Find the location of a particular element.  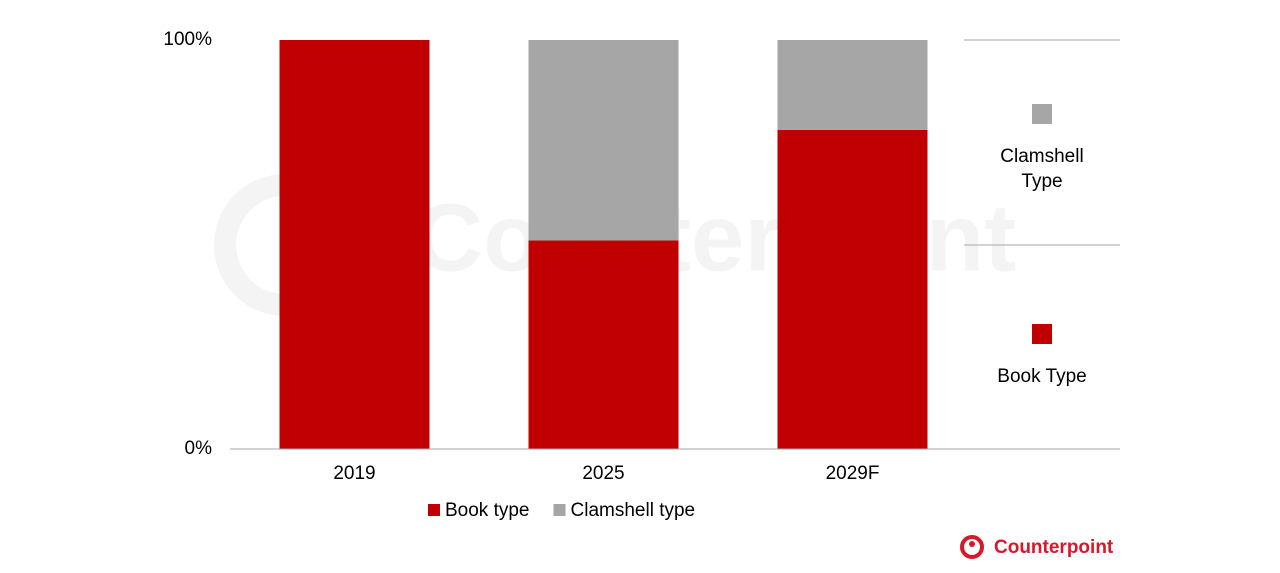

y-tick-label: 0% is located at coordinates (199, 448).